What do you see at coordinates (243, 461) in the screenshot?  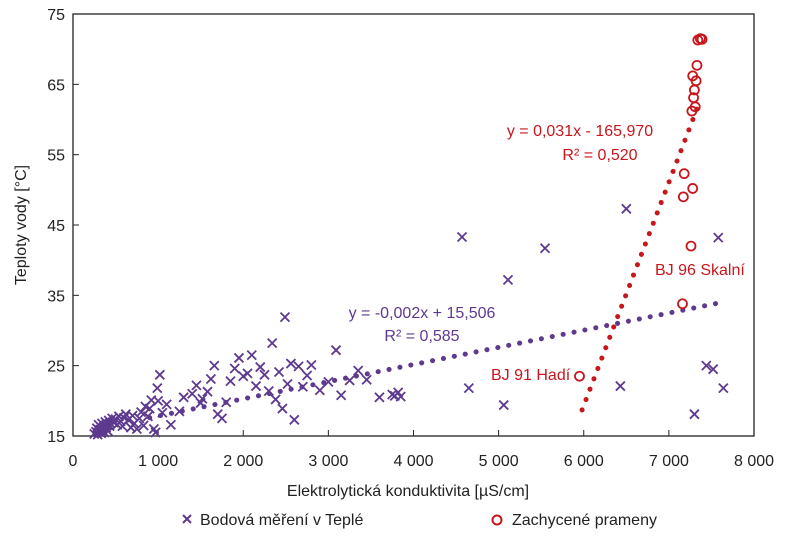 I see `x-tick-label: 2 000` at bounding box center [243, 461].